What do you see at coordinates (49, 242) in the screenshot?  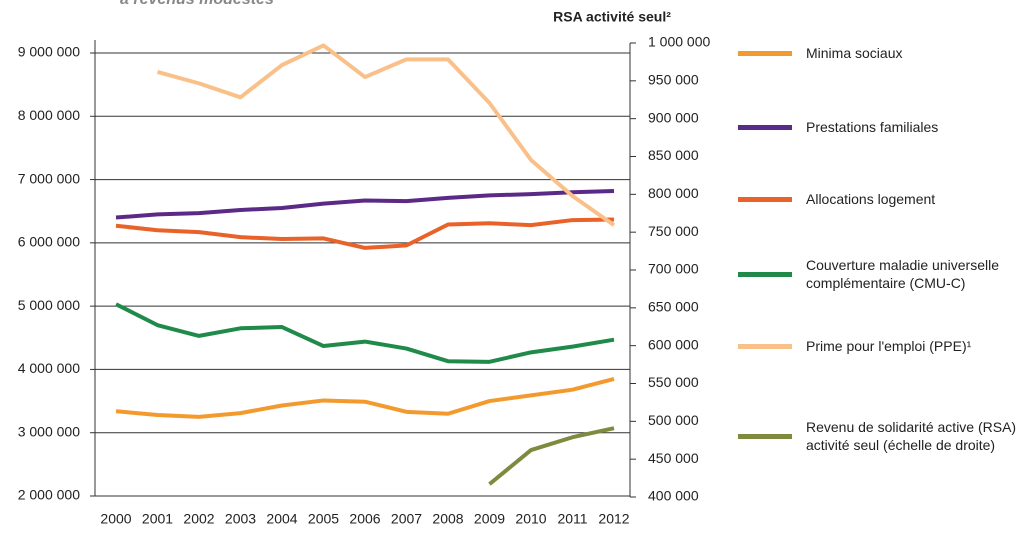 I see `y-tick-label: 6 000 000` at bounding box center [49, 242].